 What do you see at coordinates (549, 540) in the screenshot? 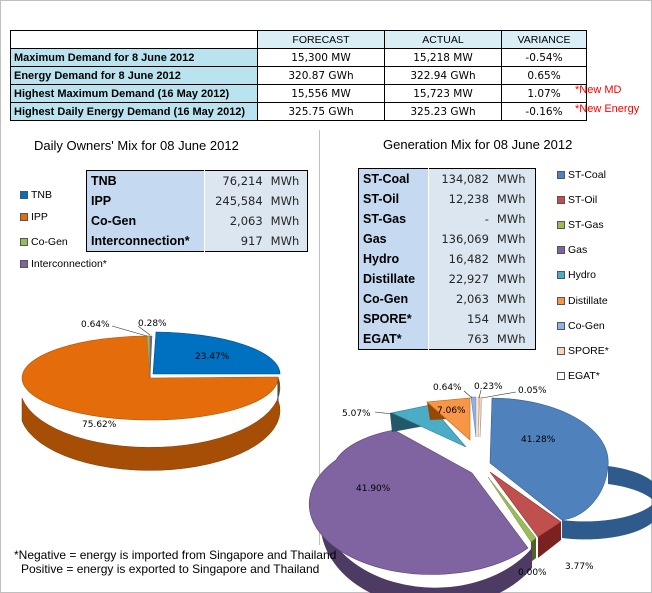
I see `pie-side-st-oil` at bounding box center [549, 540].